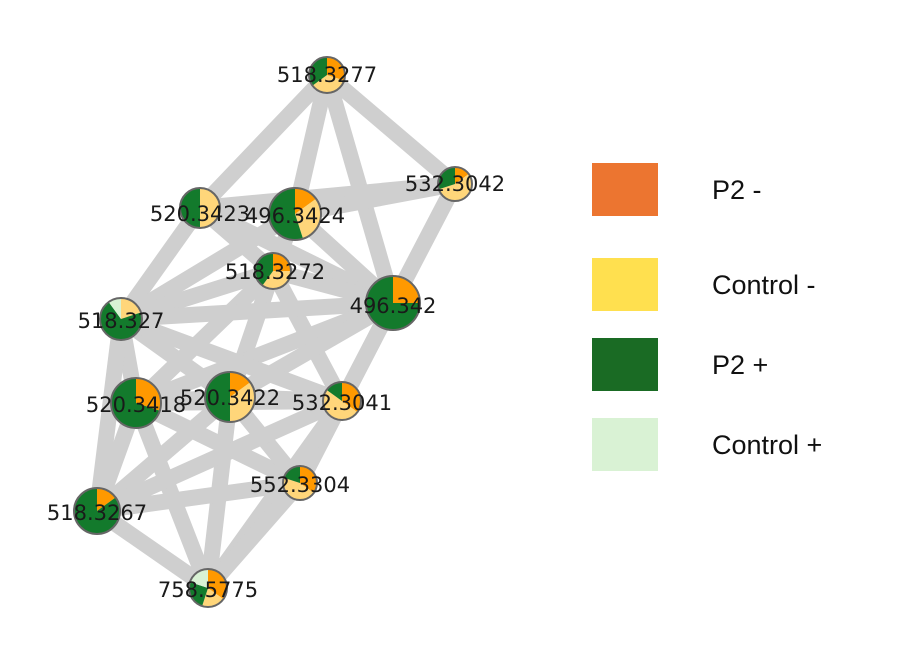  I want to click on edge-n10-n12, so click(219, 456).